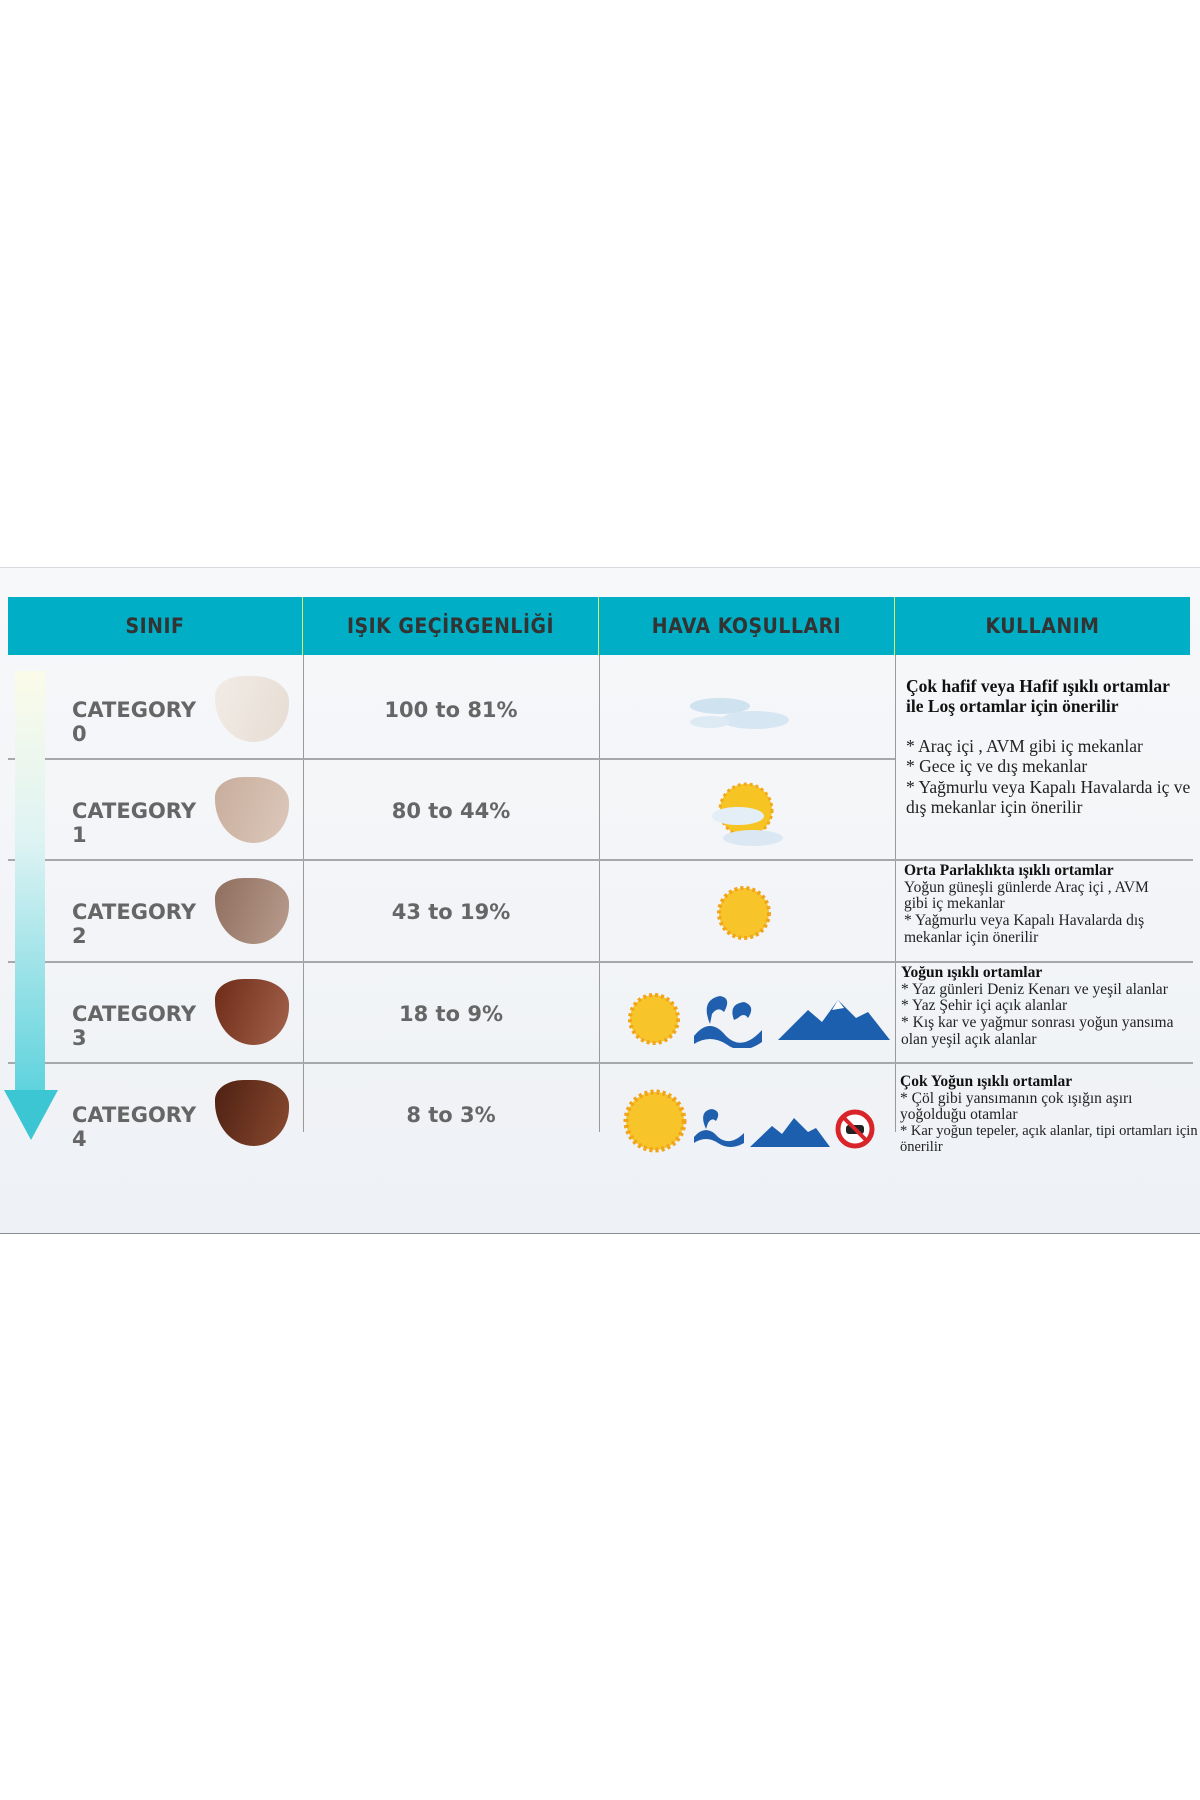 The width and height of the screenshot is (1200, 1800). What do you see at coordinates (134, 722) in the screenshot?
I see `category-label: CATEGORY 0` at bounding box center [134, 722].